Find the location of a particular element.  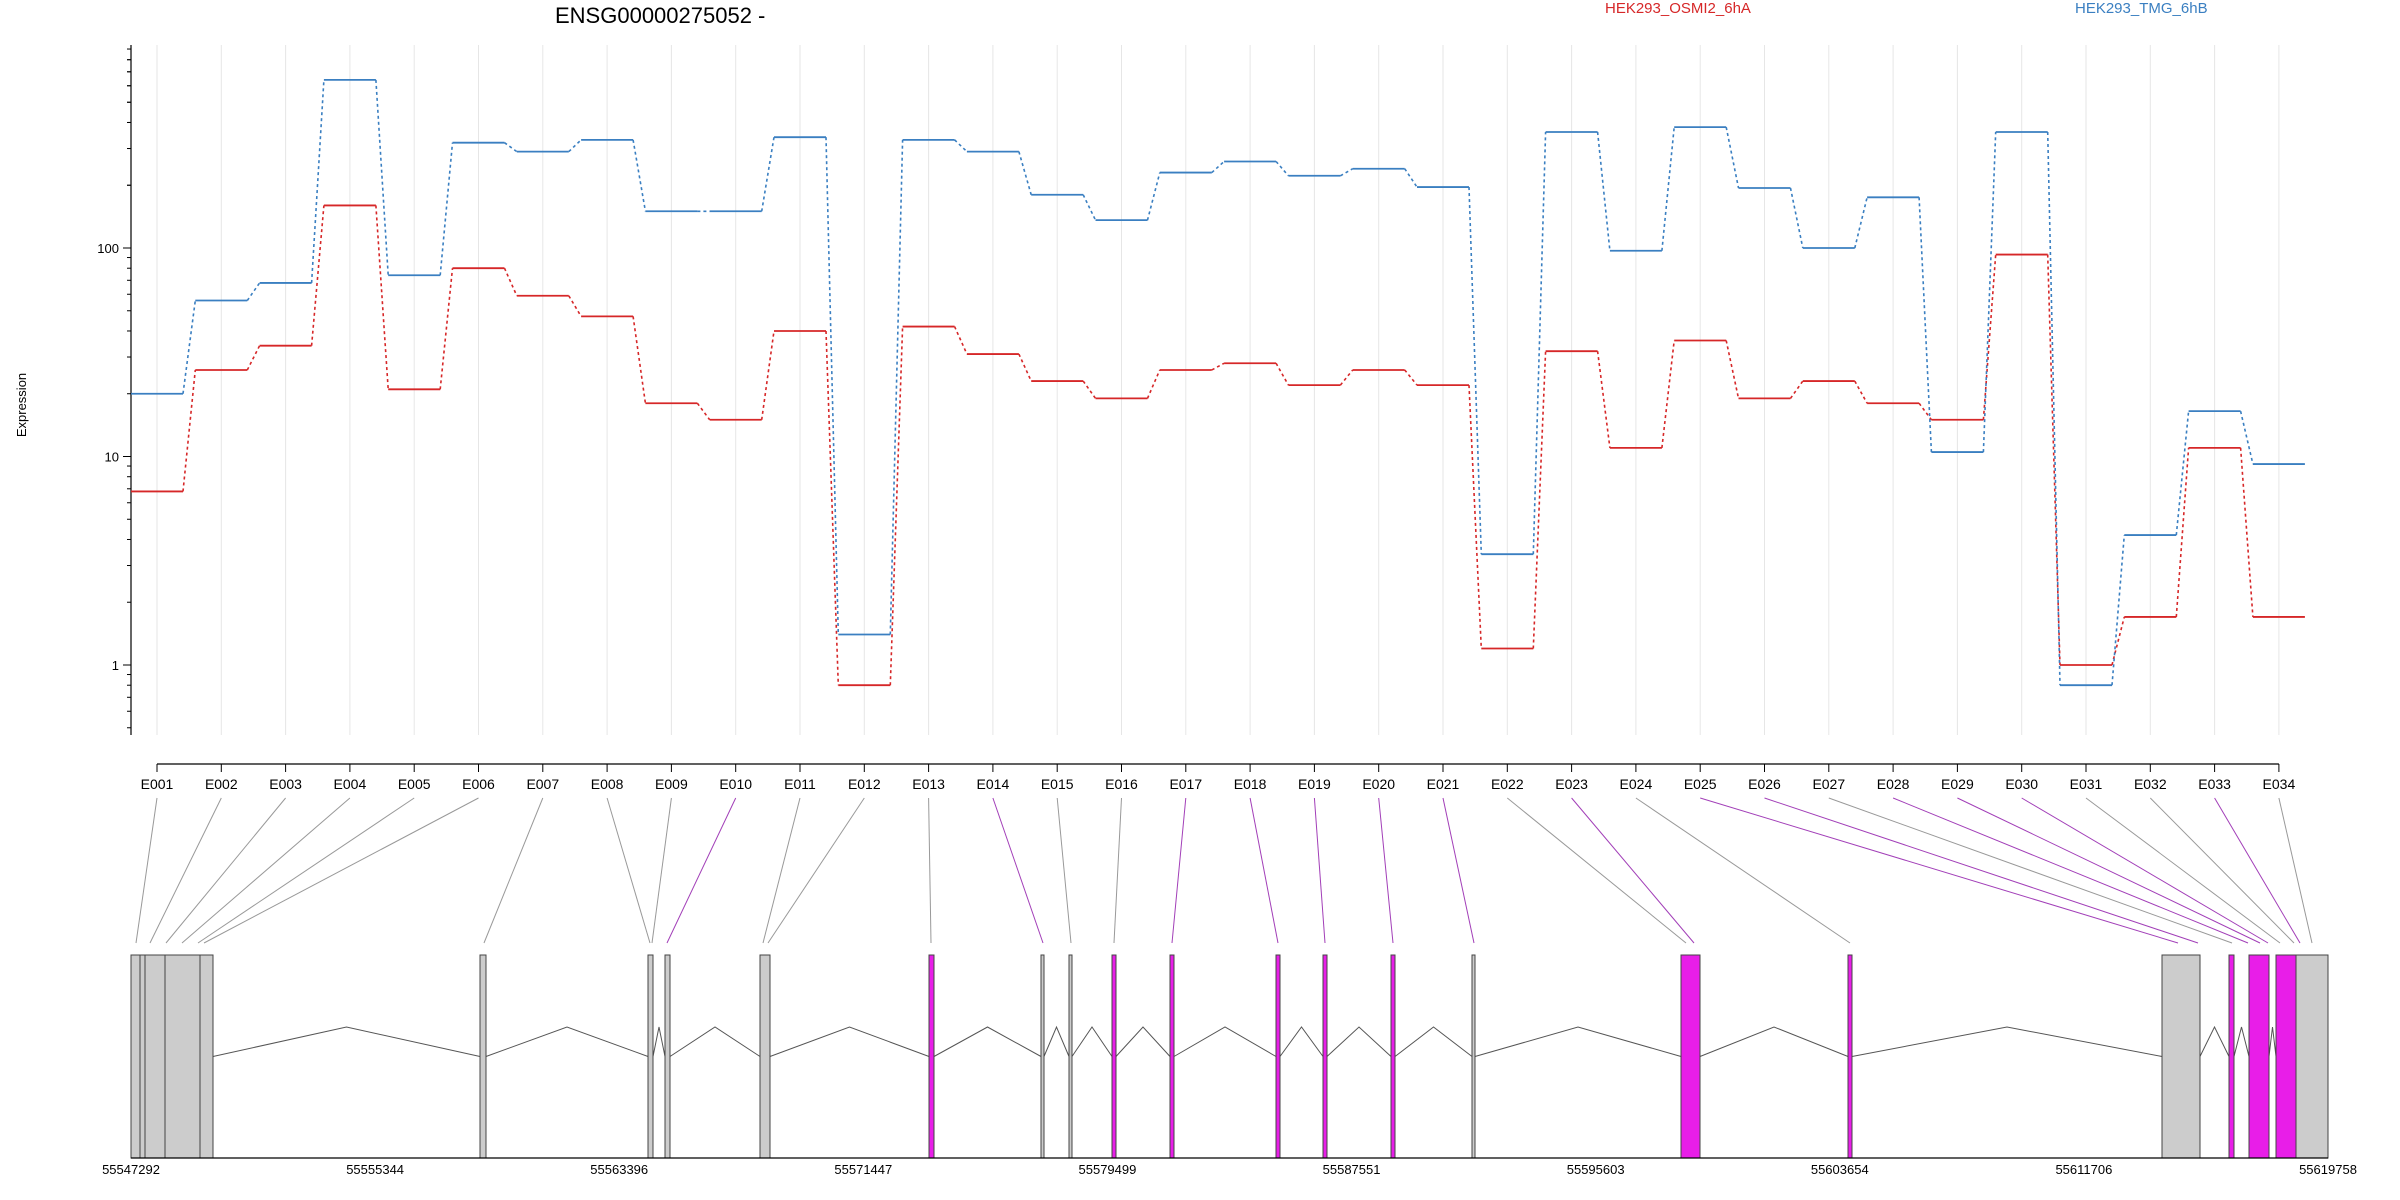

exon-axis-label: E004 is located at coordinates (350, 784).